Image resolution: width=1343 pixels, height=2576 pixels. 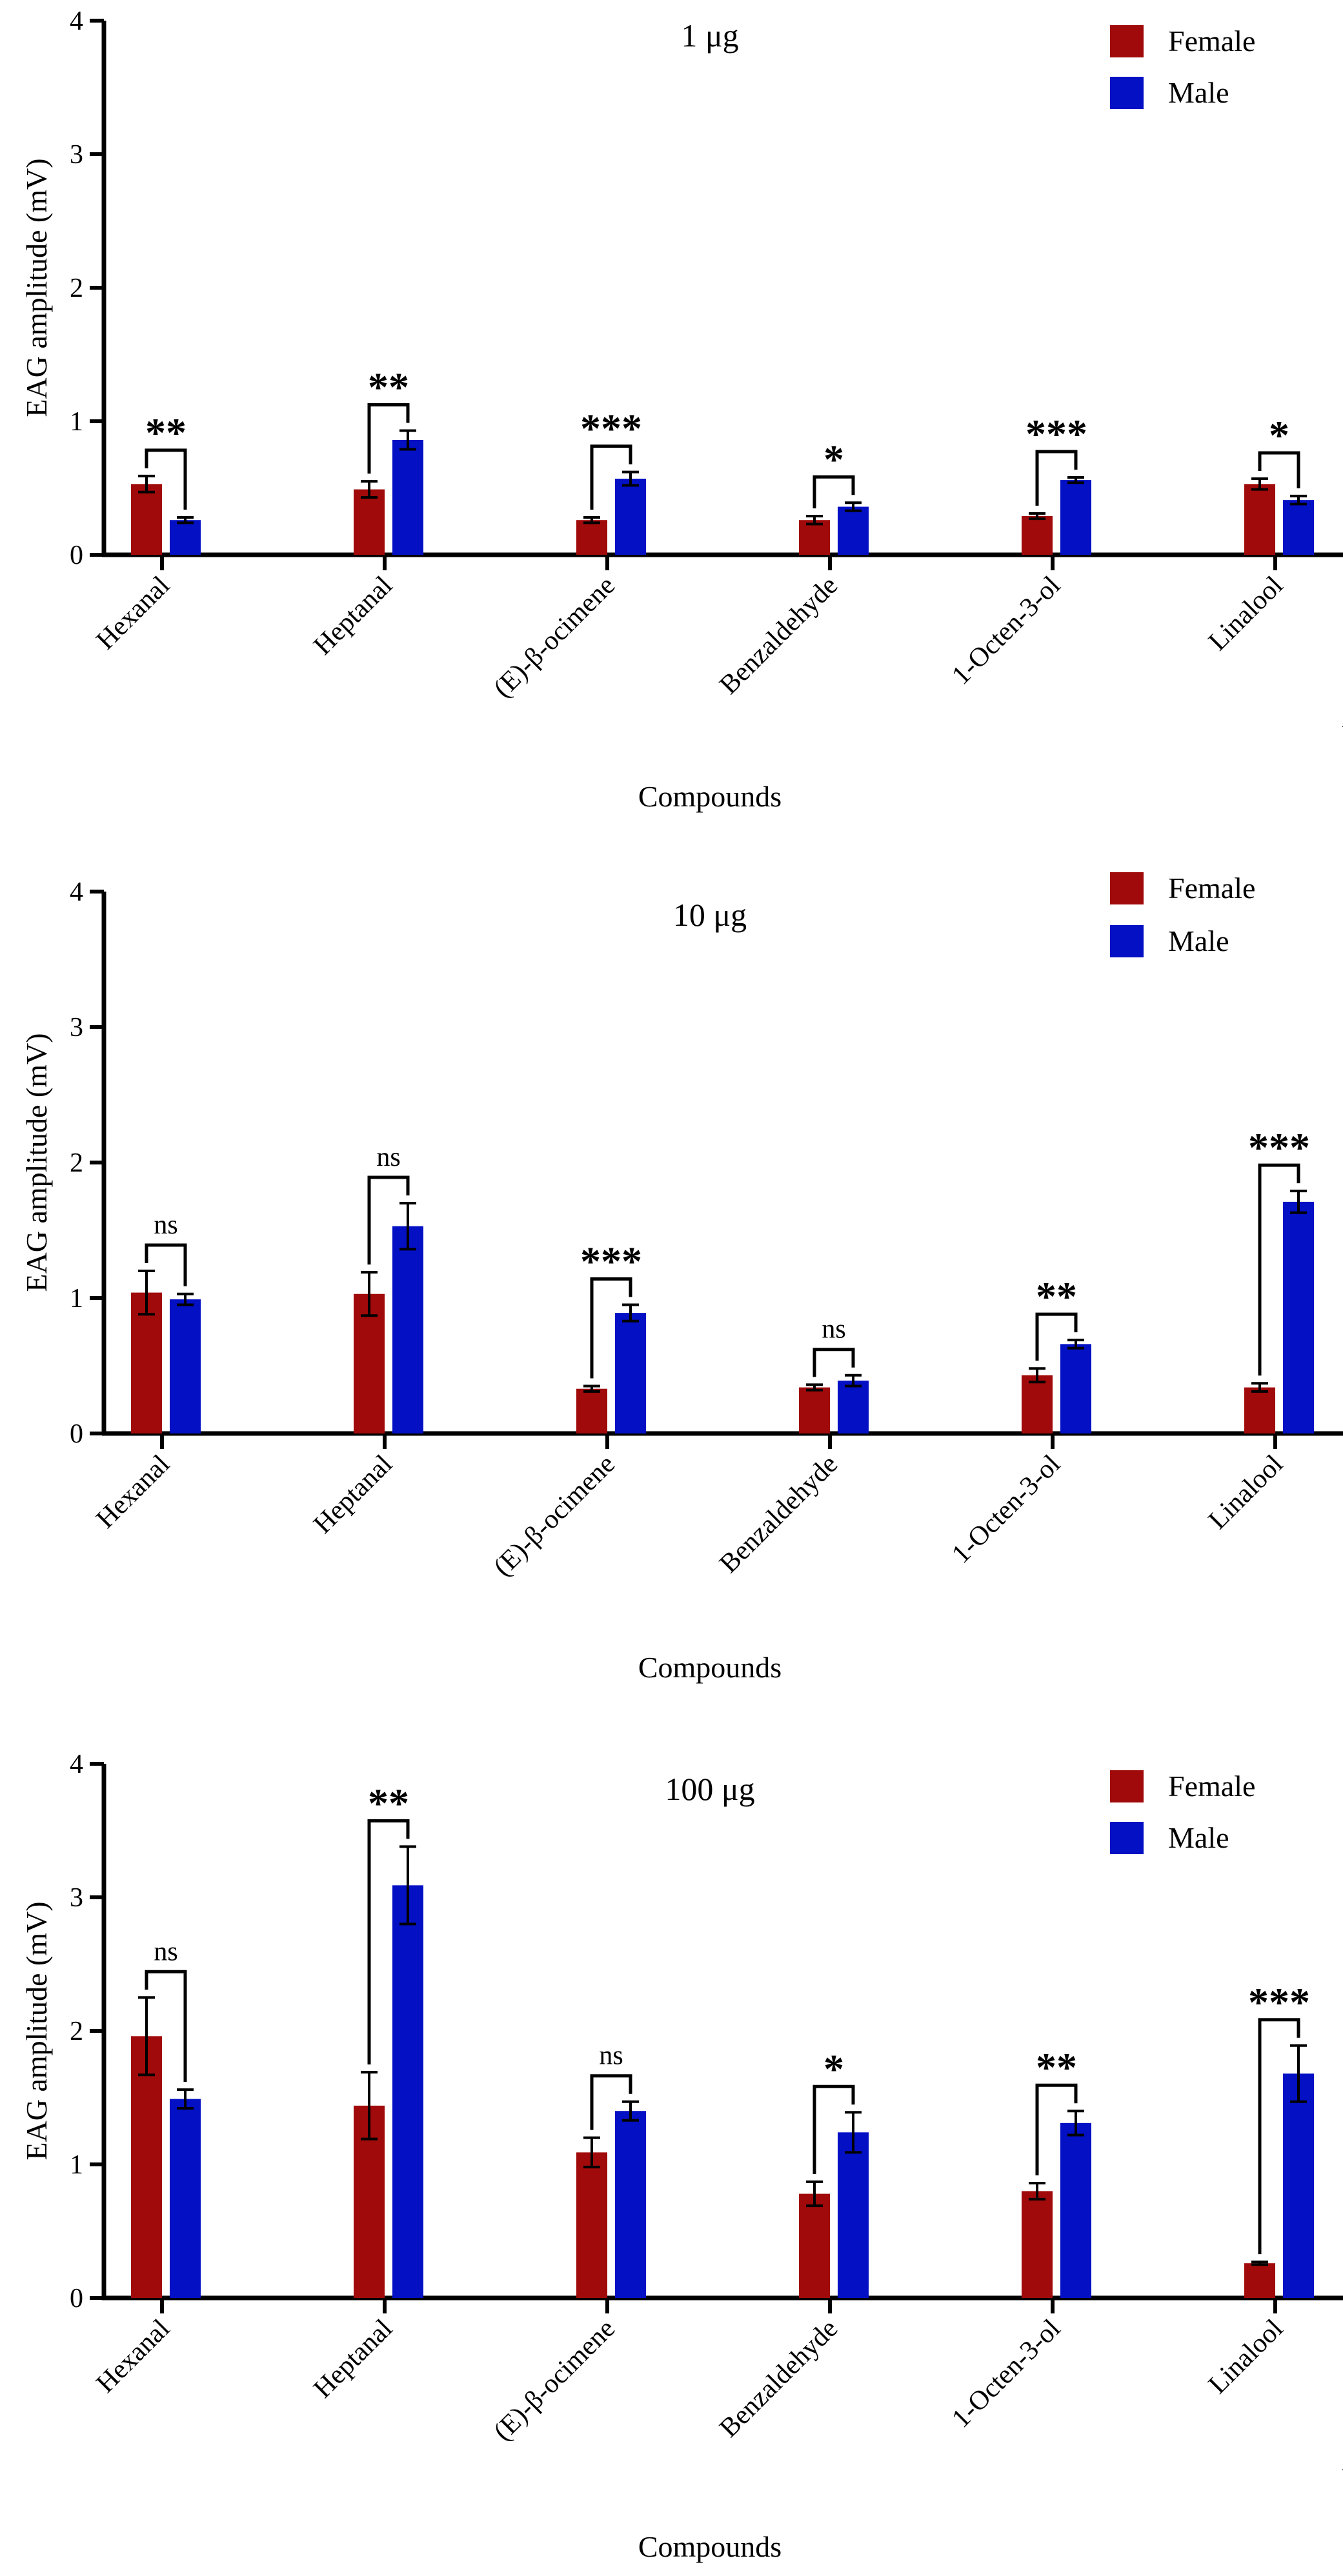 I want to click on category-label: Hexanal, so click(x=133, y=613).